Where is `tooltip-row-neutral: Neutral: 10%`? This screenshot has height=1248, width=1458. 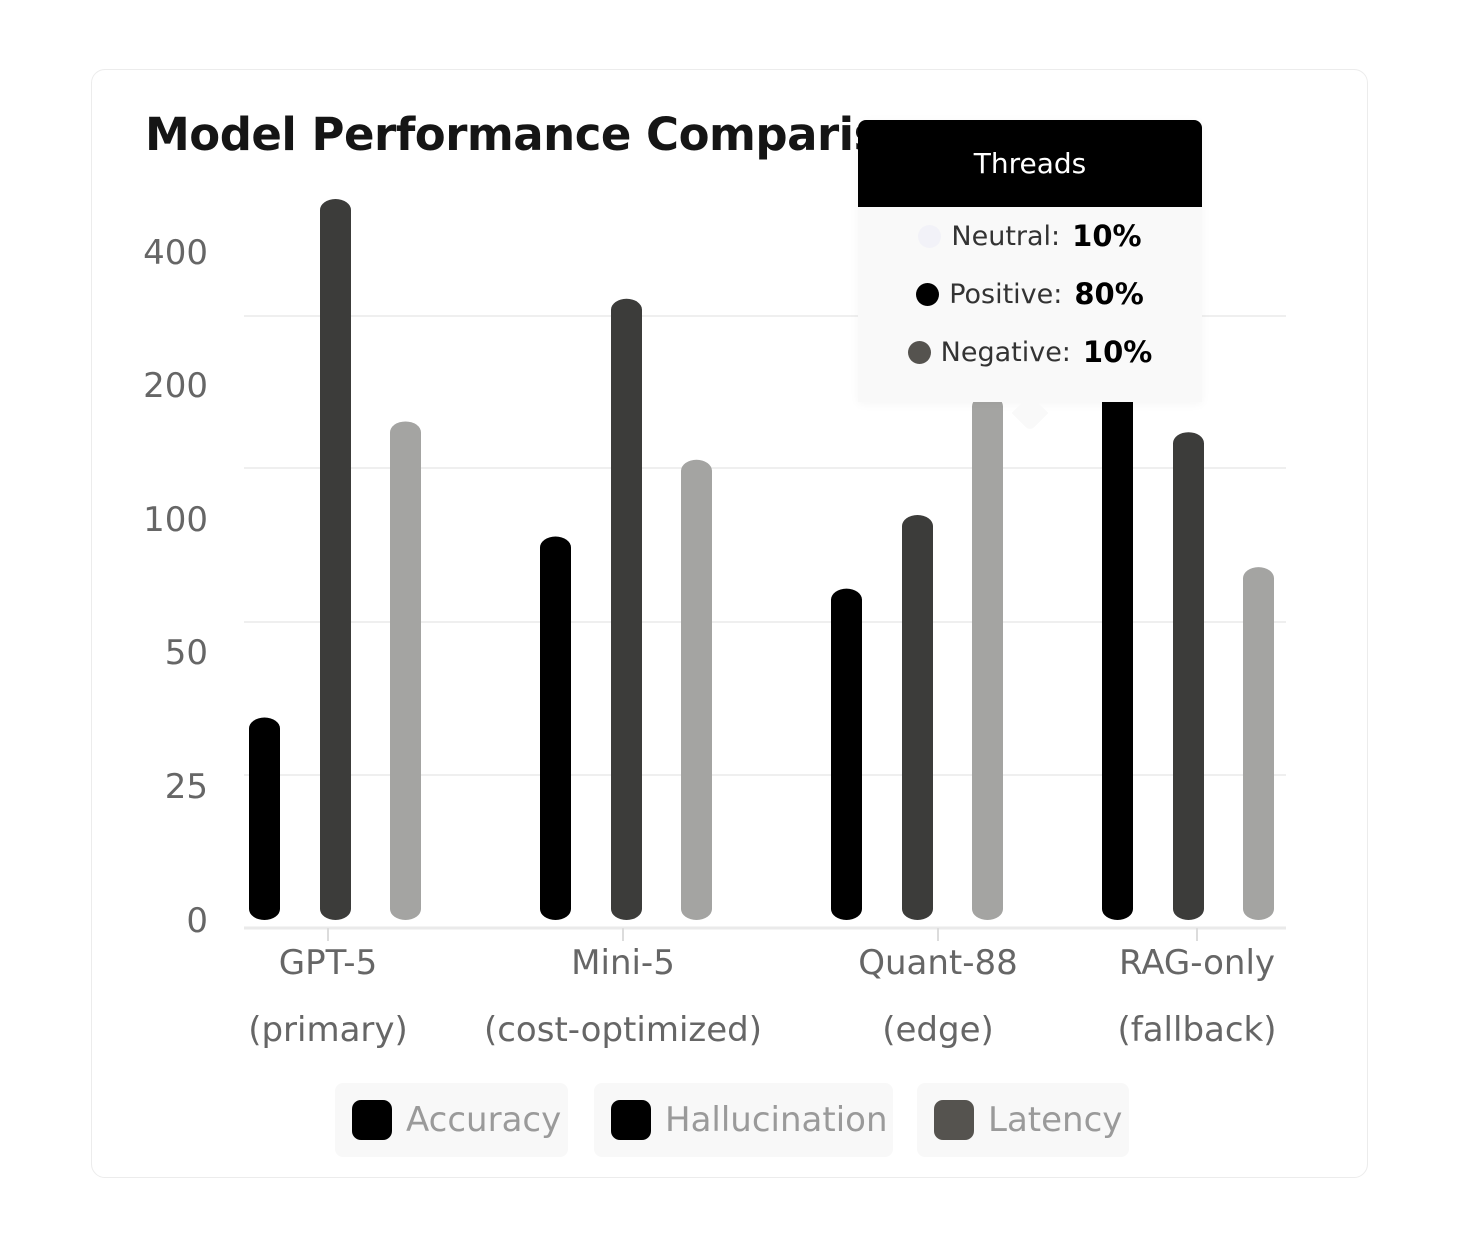
tooltip-row-neutral: Neutral: 10% is located at coordinates (1030, 236).